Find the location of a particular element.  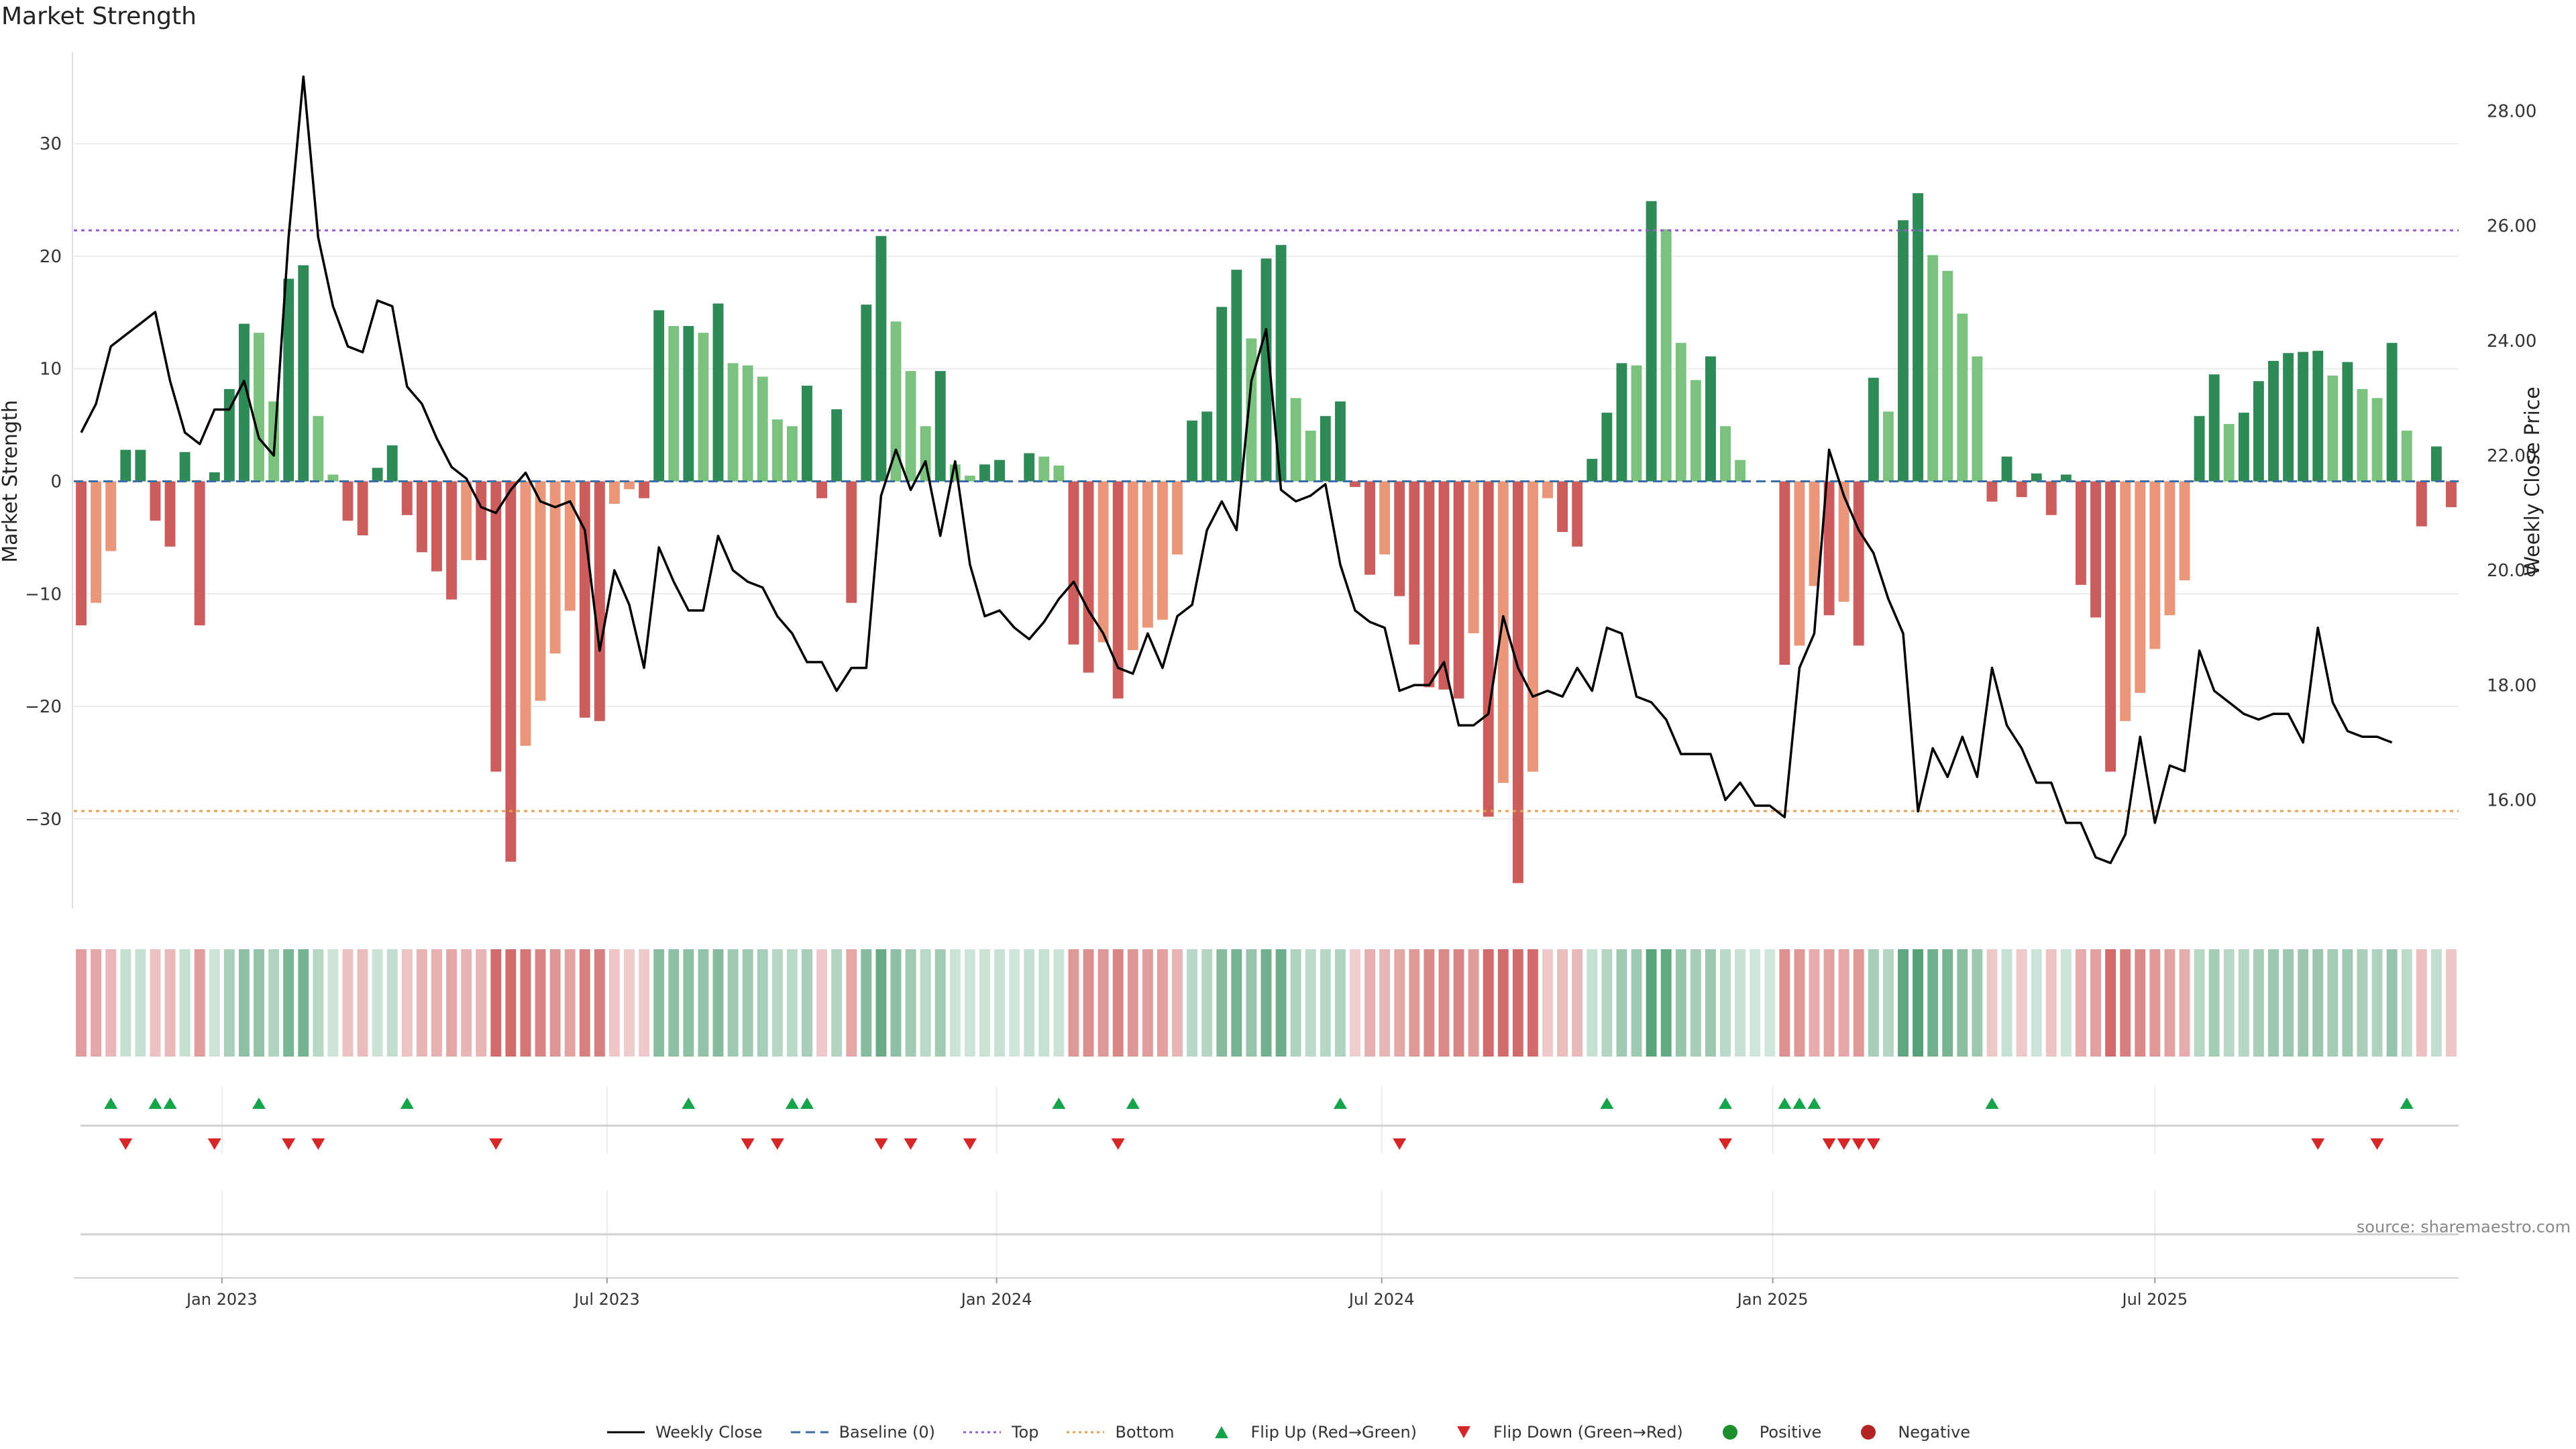

legend-item: Weekly Close is located at coordinates (684, 1432).